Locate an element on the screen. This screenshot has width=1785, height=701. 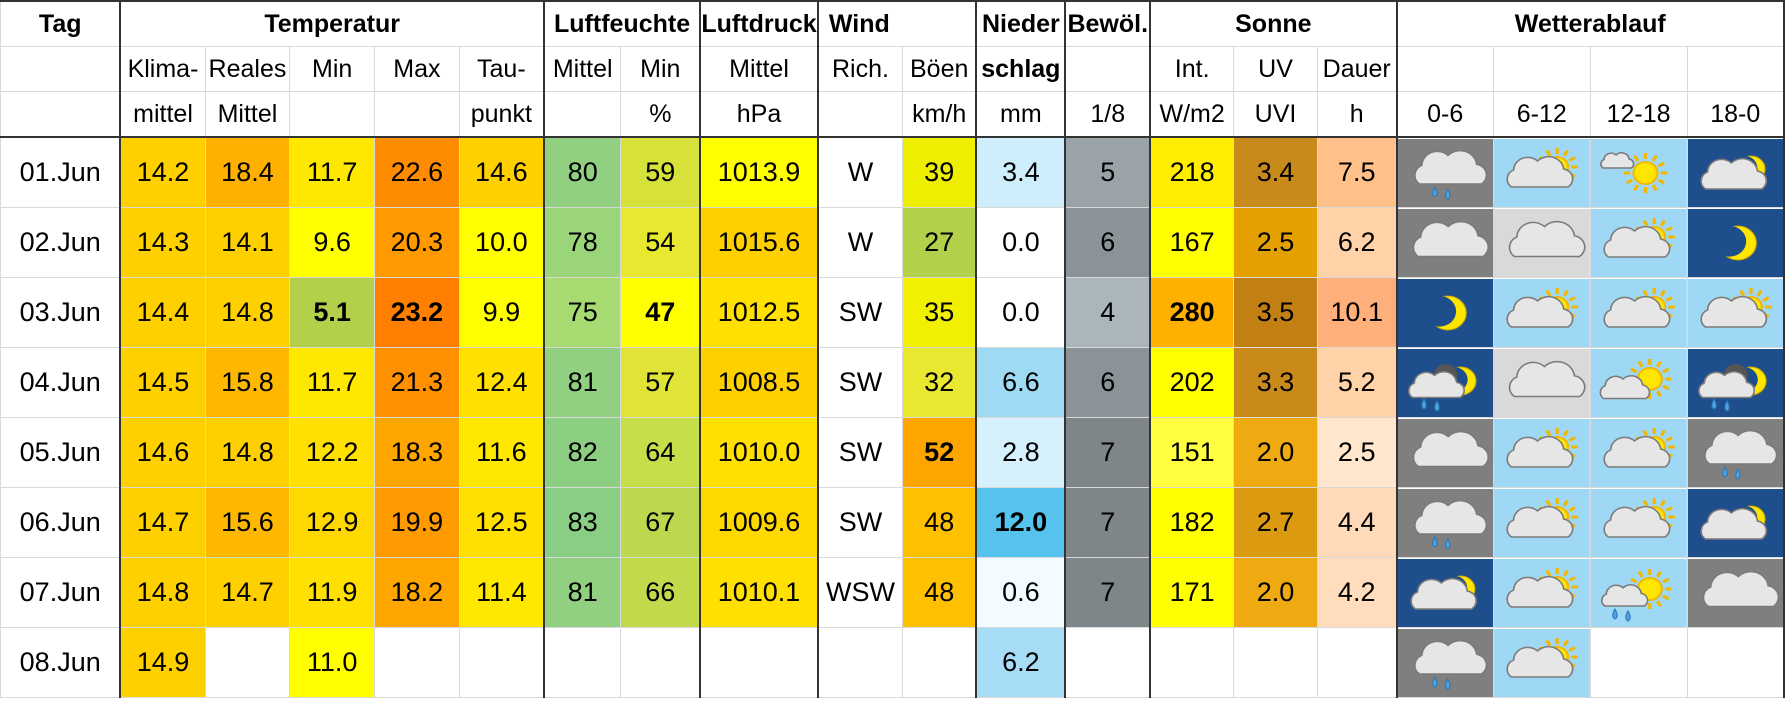
weather-icon-night-cloud-moon is located at coordinates (1735, 172).